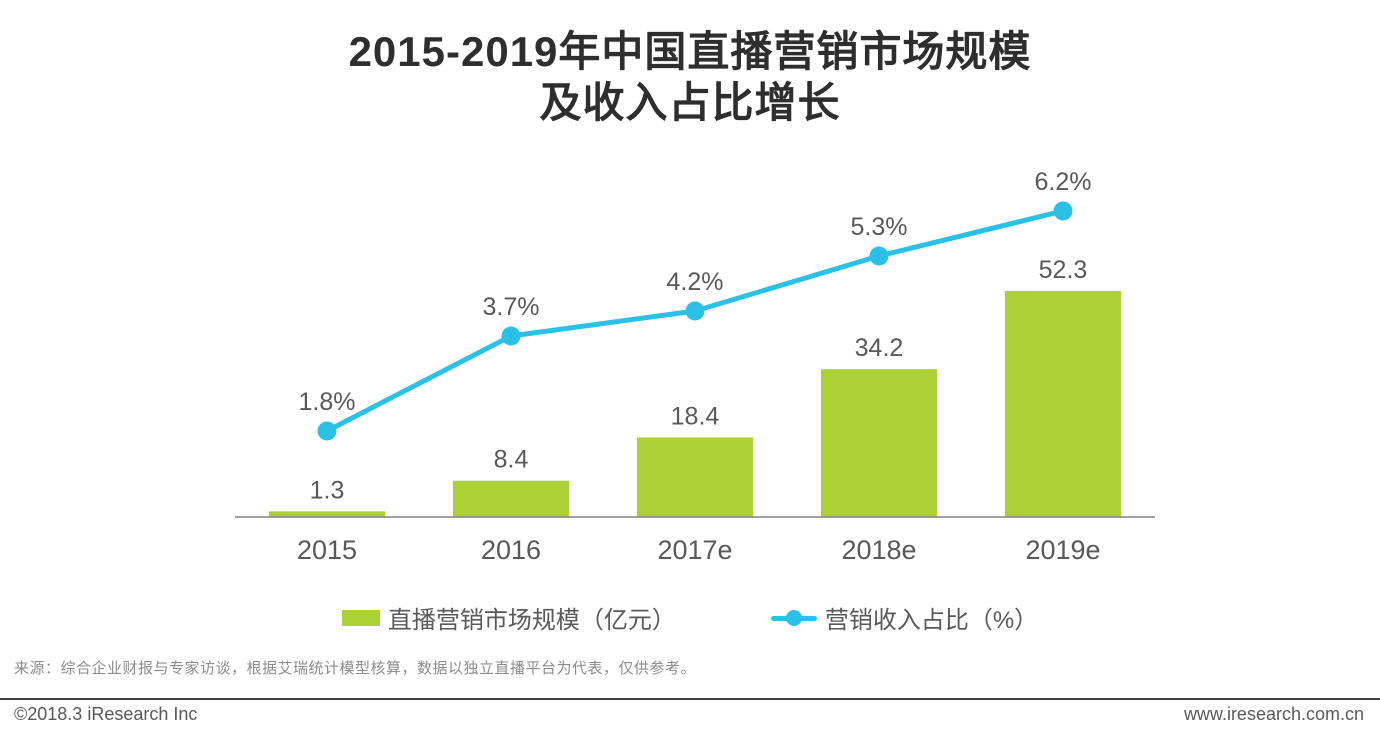  Describe the element at coordinates (531, 620) in the screenshot. I see `bar-series-legend-label: 直播营销市场规模（亿元）` at that location.